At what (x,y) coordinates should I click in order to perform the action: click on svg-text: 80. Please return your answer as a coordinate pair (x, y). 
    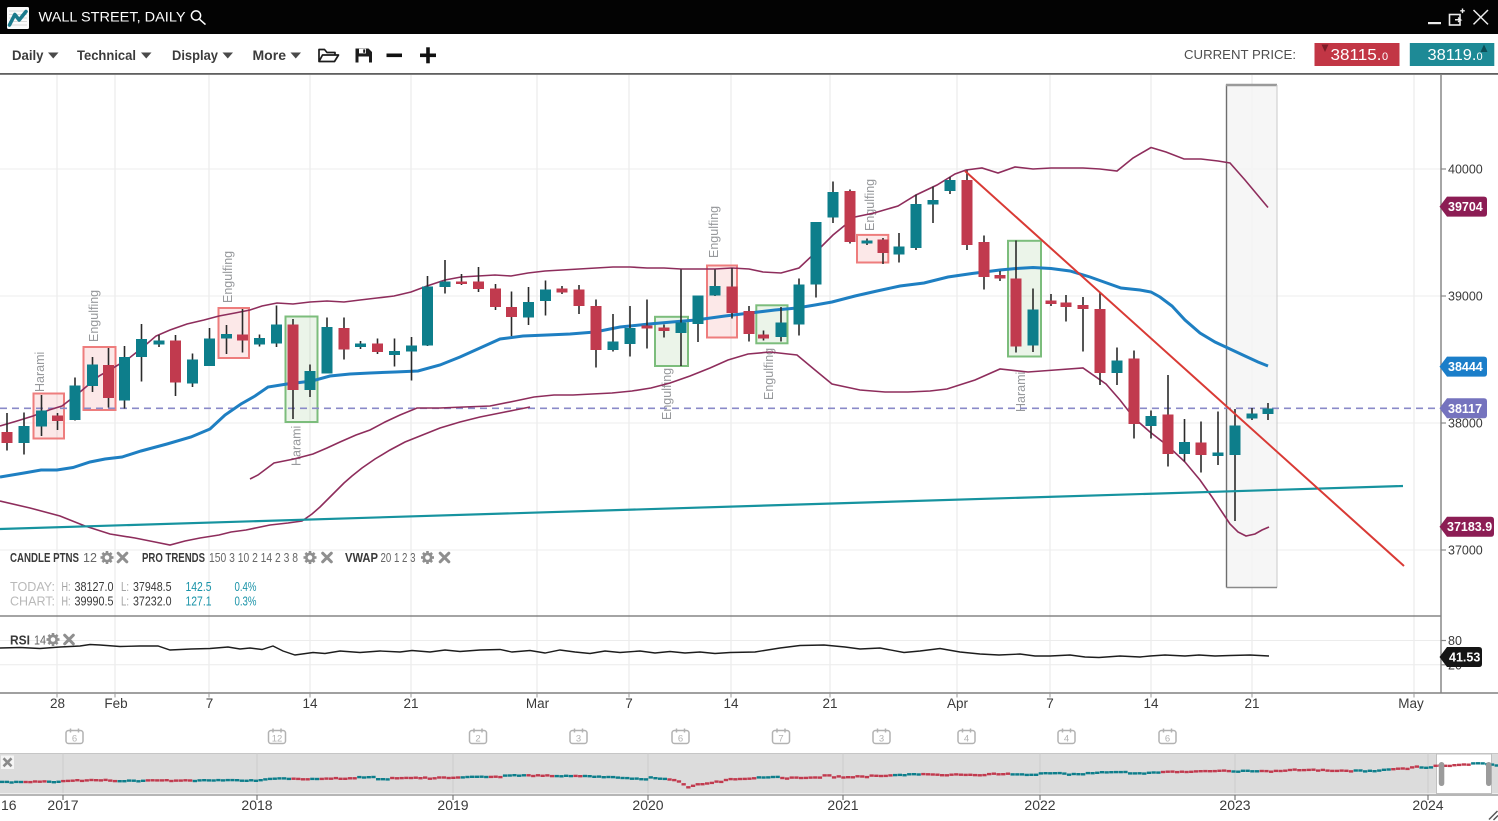
    Looking at the image, I should click on (1455, 641).